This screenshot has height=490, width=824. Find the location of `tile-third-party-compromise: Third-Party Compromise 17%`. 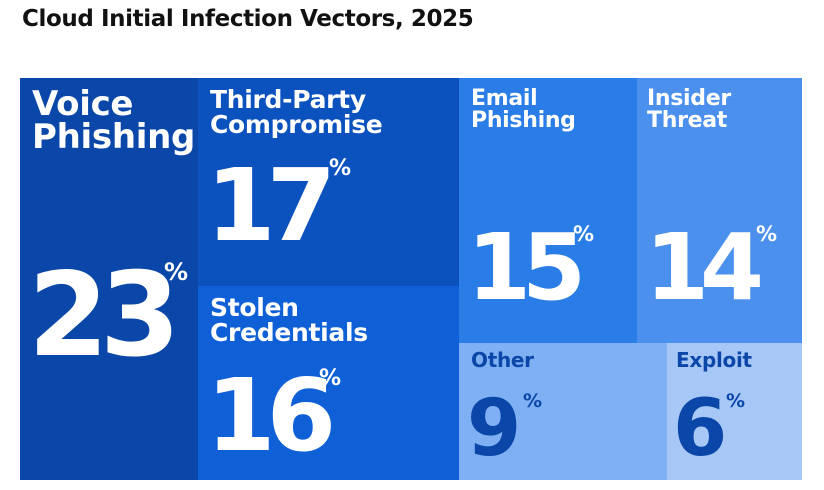

tile-third-party-compromise: Third-Party Compromise 17% is located at coordinates (328, 182).